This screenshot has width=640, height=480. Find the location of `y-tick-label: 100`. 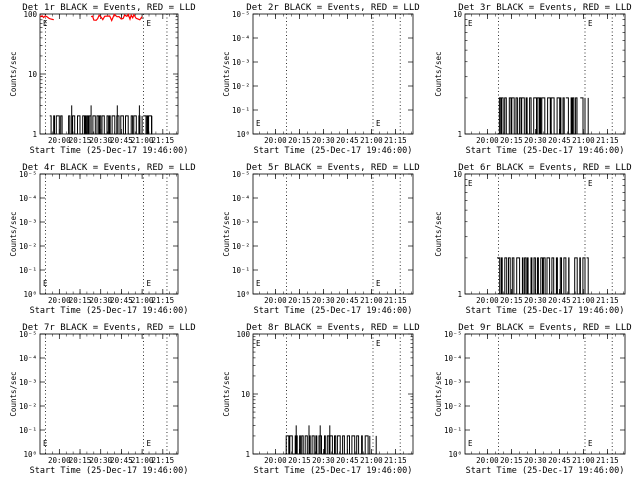

y-tick-label: 100 is located at coordinates (30, 14).